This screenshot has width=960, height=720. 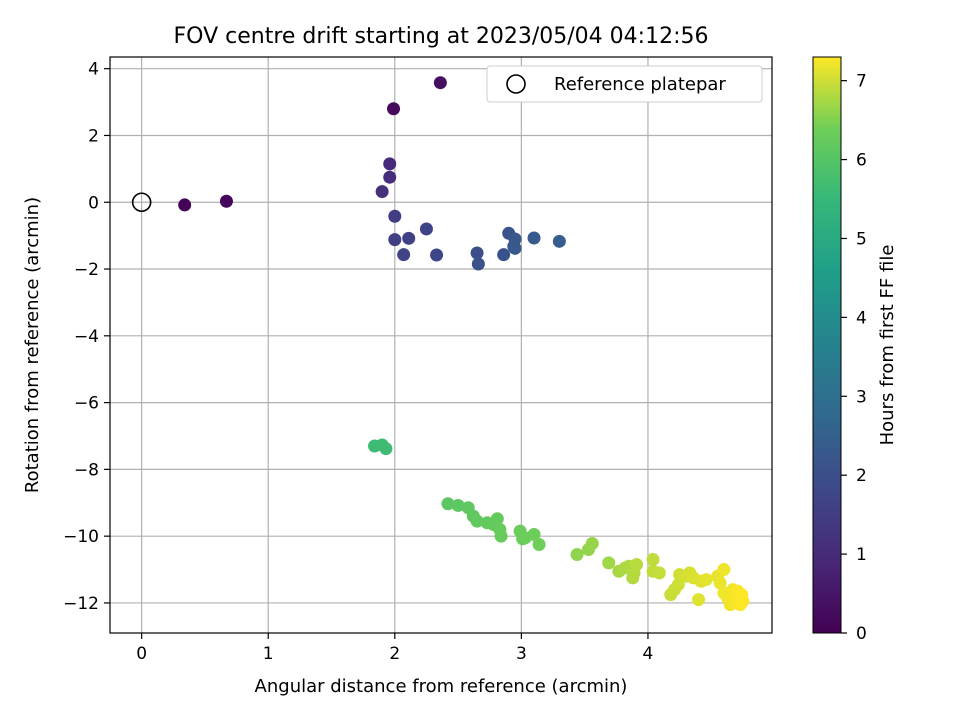 I want to click on colorbar-tick-label: 2, so click(x=861, y=476).